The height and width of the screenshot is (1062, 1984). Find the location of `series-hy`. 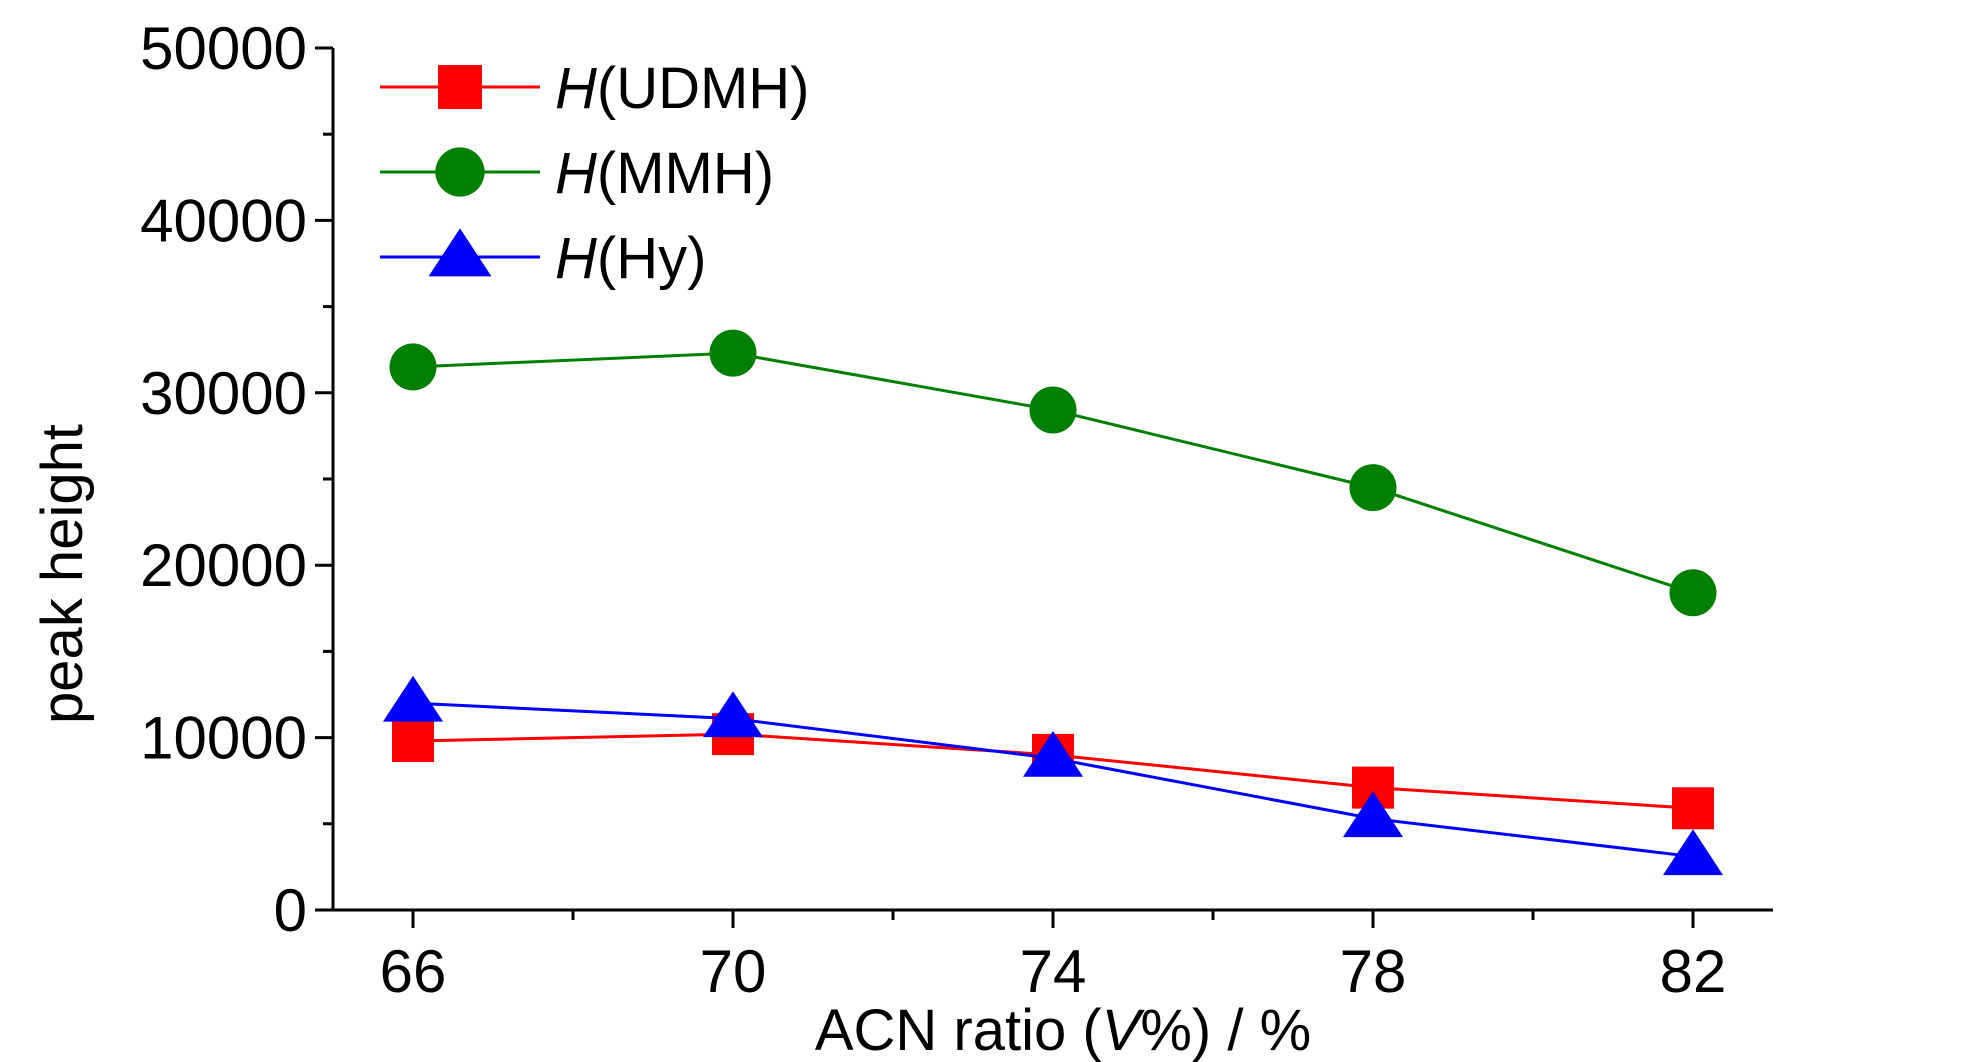

series-hy is located at coordinates (1053, 775).